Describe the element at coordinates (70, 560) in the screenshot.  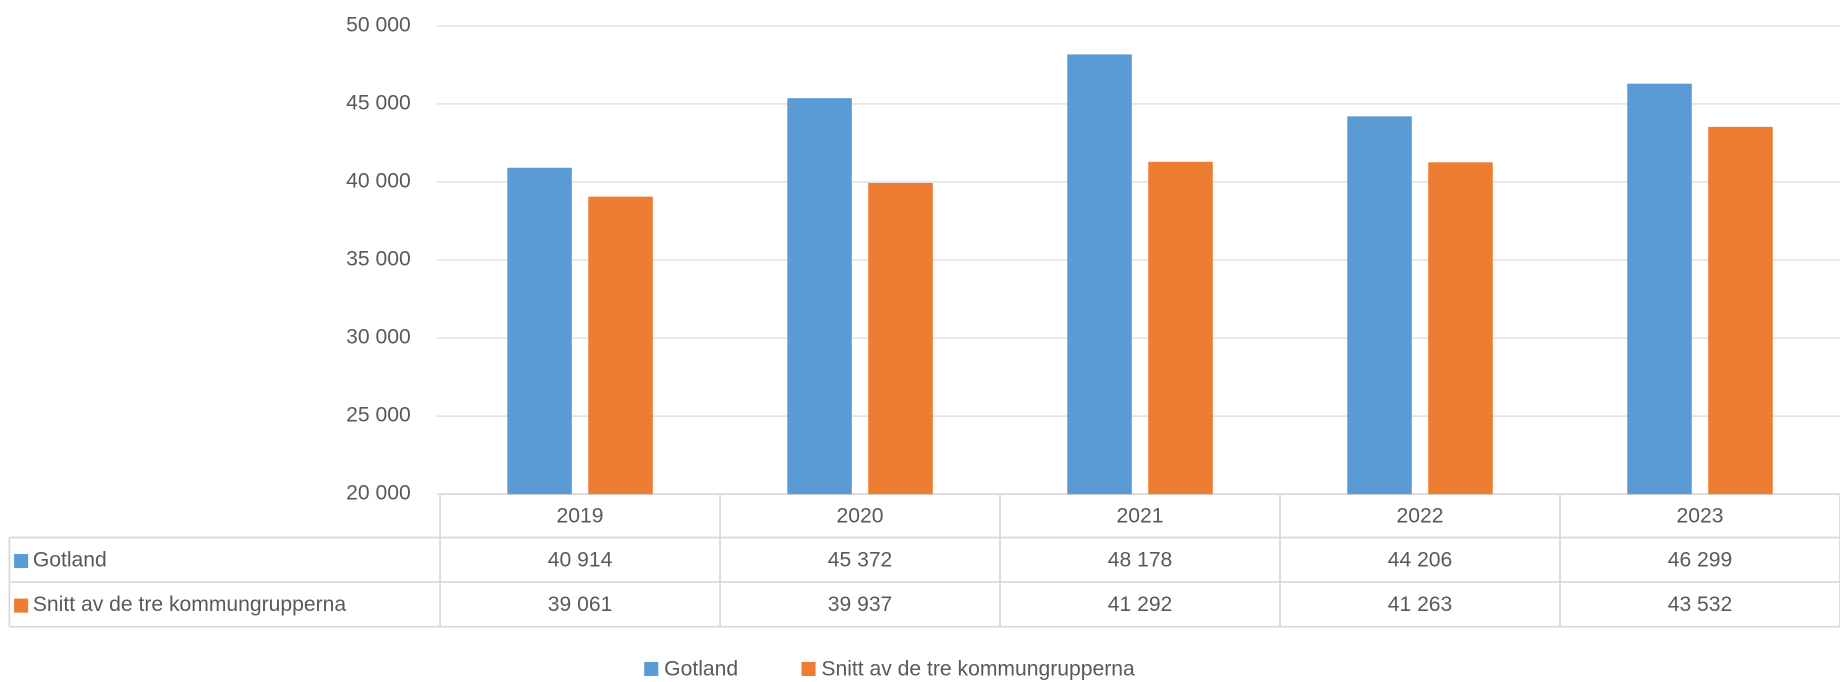
I see `table-row-label: Gotland` at that location.